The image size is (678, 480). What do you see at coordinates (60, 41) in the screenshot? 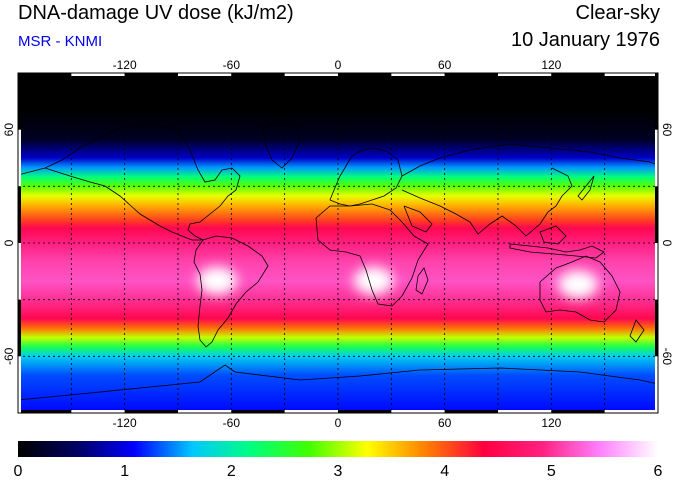
I see `source-label: MSR - KNMI` at bounding box center [60, 41].